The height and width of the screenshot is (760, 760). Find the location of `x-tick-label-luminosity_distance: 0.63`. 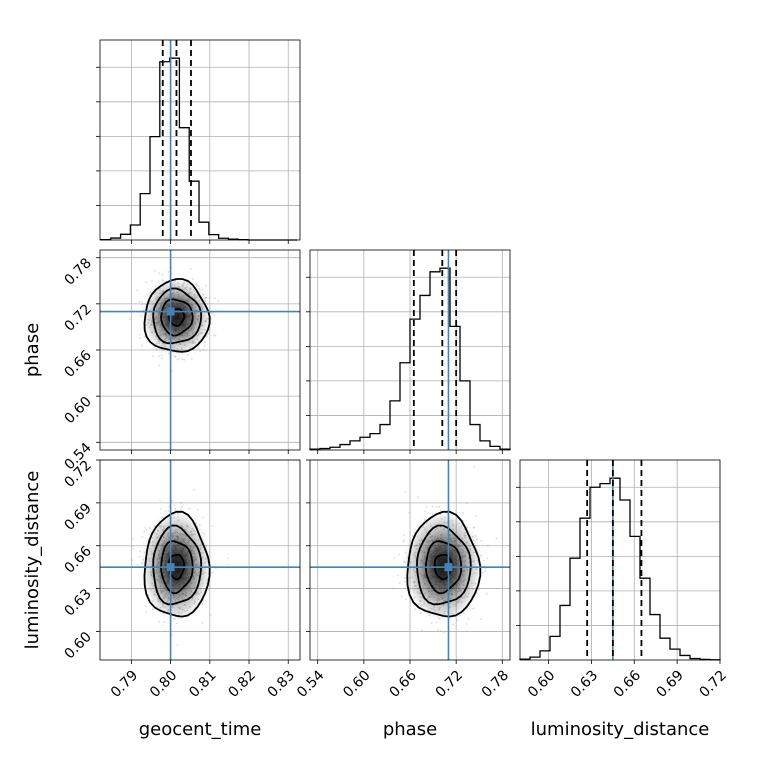

x-tick-label-luminosity_distance: 0.63 is located at coordinates (584, 684).